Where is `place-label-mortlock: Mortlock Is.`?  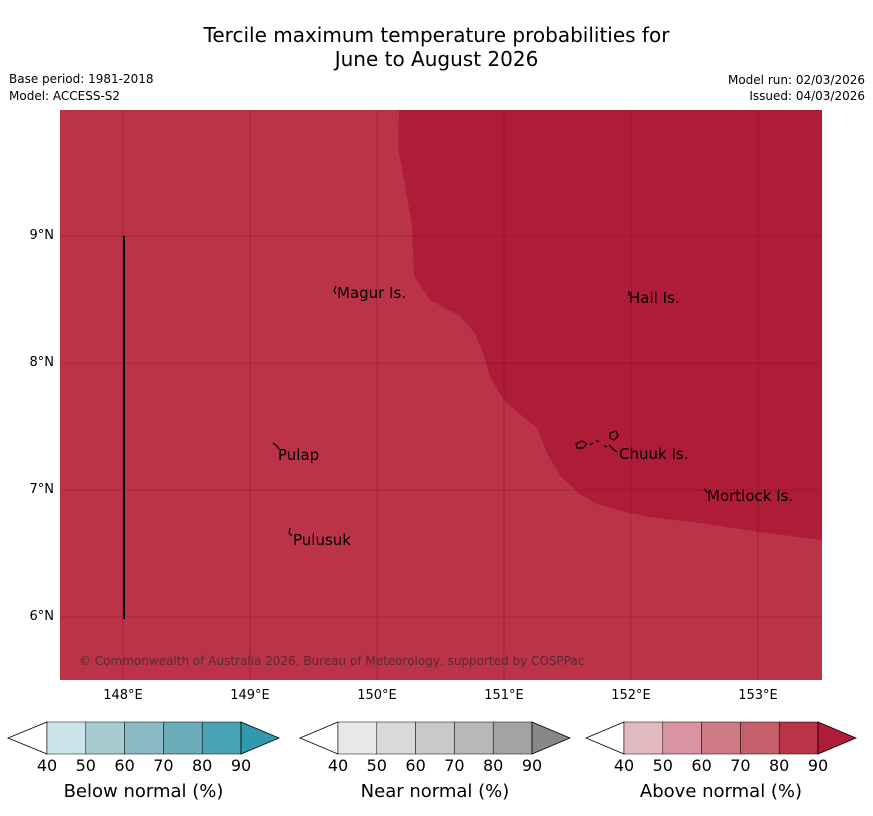
place-label-mortlock: Mortlock Is. is located at coordinates (750, 496).